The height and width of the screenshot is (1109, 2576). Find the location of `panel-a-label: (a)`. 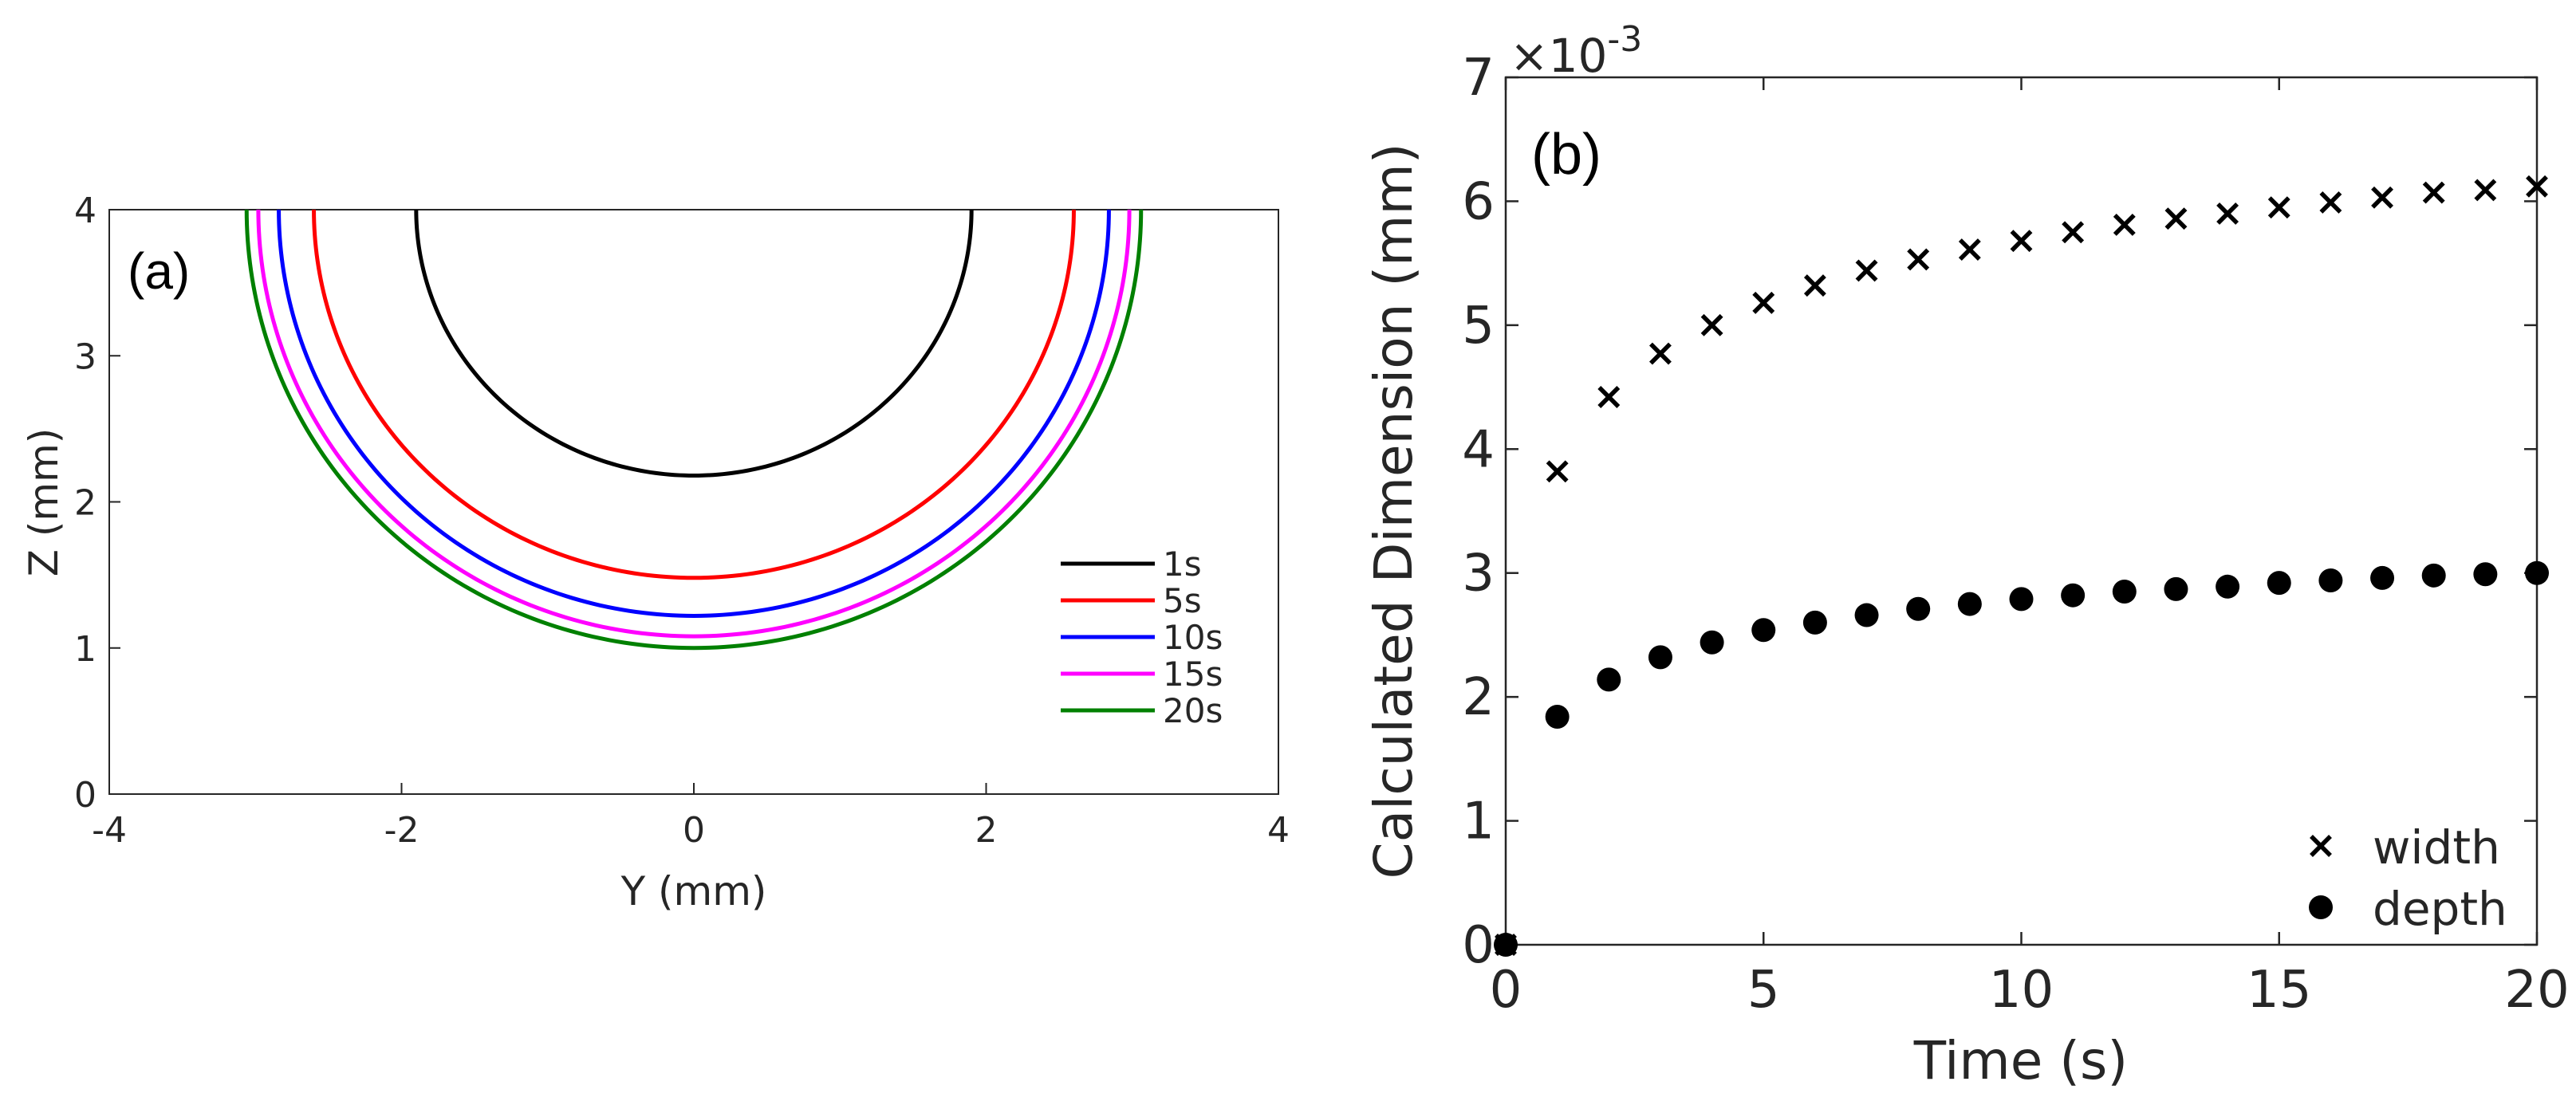

panel-a-label: (a) is located at coordinates (159, 271).